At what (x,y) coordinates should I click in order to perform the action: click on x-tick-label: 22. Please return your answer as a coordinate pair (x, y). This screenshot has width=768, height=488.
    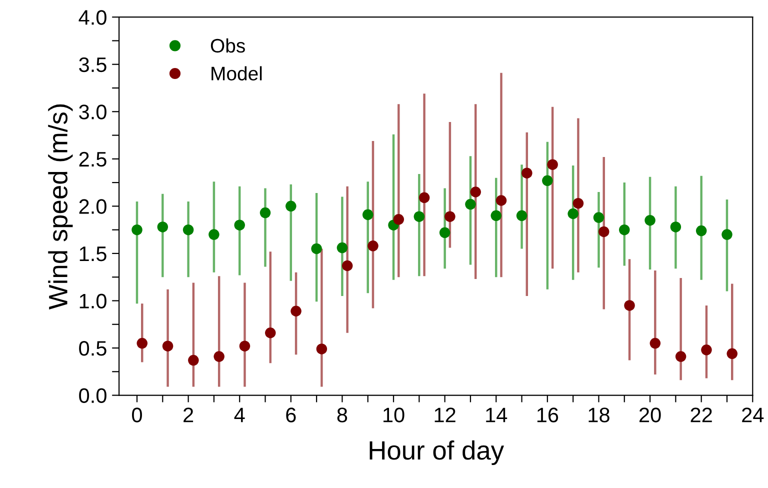
    Looking at the image, I should click on (701, 415).